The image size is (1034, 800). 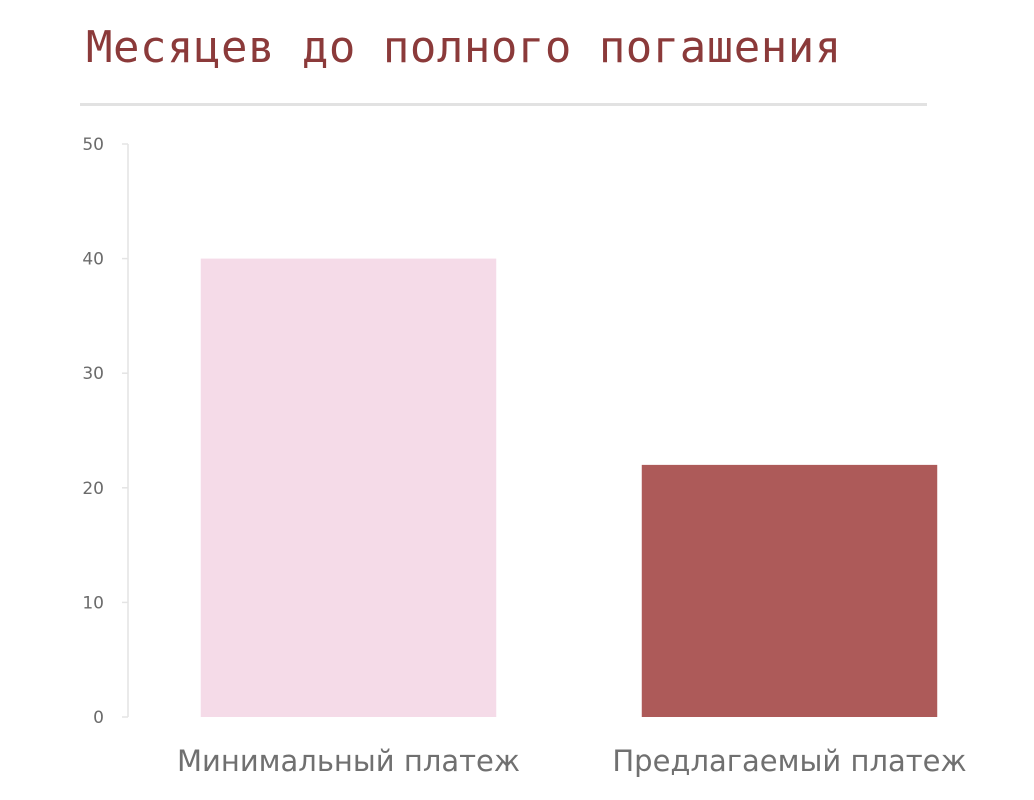 What do you see at coordinates (105, 431) in the screenshot?
I see `y-axis-ticks: 0 10 20 30 40 50` at bounding box center [105, 431].